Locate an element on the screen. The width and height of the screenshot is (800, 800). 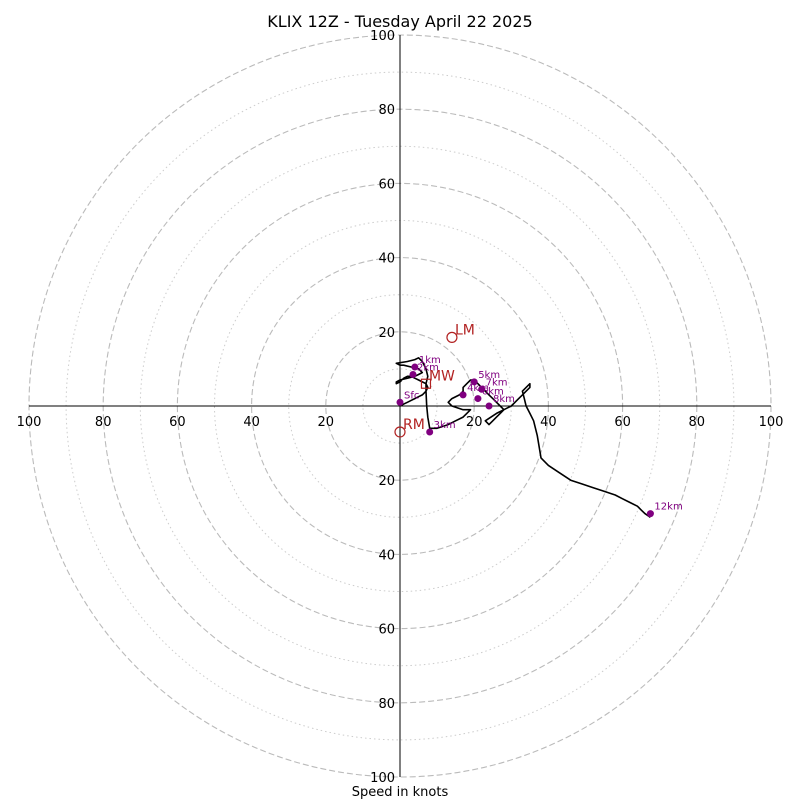
hodograph-trace is located at coordinates (523, 437).